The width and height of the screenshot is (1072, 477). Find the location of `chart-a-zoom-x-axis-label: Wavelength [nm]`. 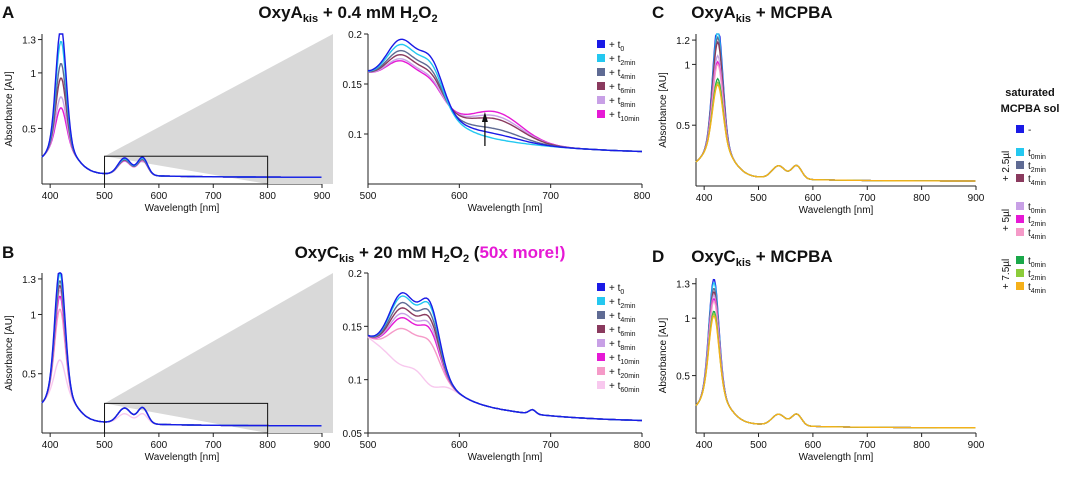

chart-a-zoom-x-axis-label: Wavelength [nm] is located at coordinates (505, 208).